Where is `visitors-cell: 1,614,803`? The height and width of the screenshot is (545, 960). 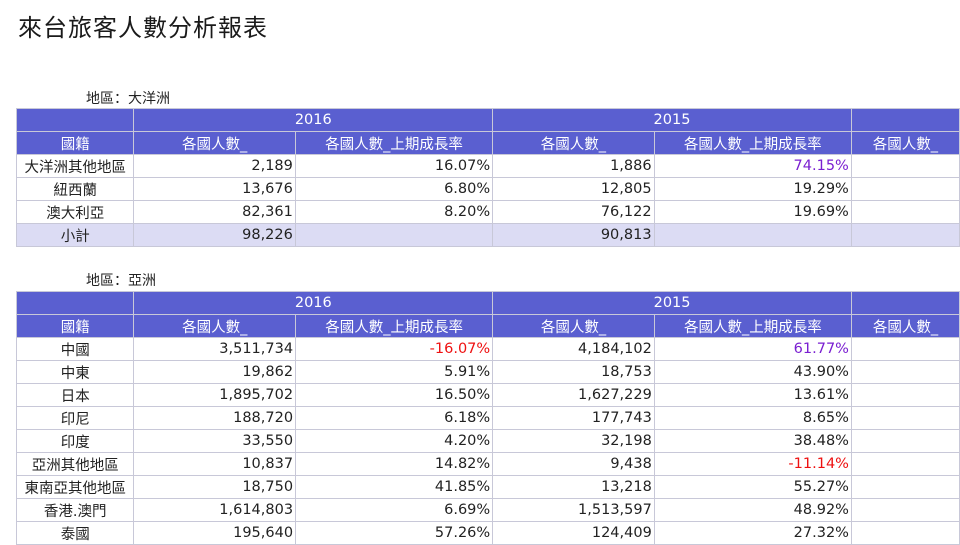
visitors-cell: 1,614,803 is located at coordinates (215, 510).